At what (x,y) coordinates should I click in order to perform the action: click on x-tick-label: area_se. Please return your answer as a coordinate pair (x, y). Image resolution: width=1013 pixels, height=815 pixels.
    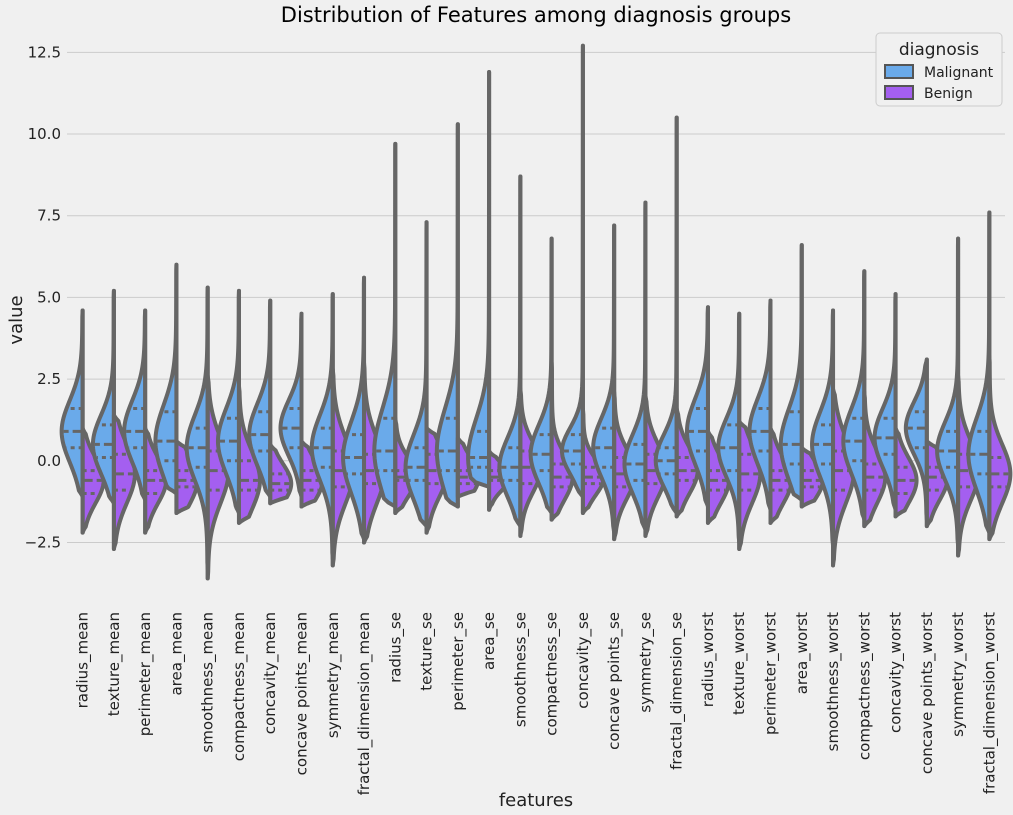
    Looking at the image, I should click on (489, 641).